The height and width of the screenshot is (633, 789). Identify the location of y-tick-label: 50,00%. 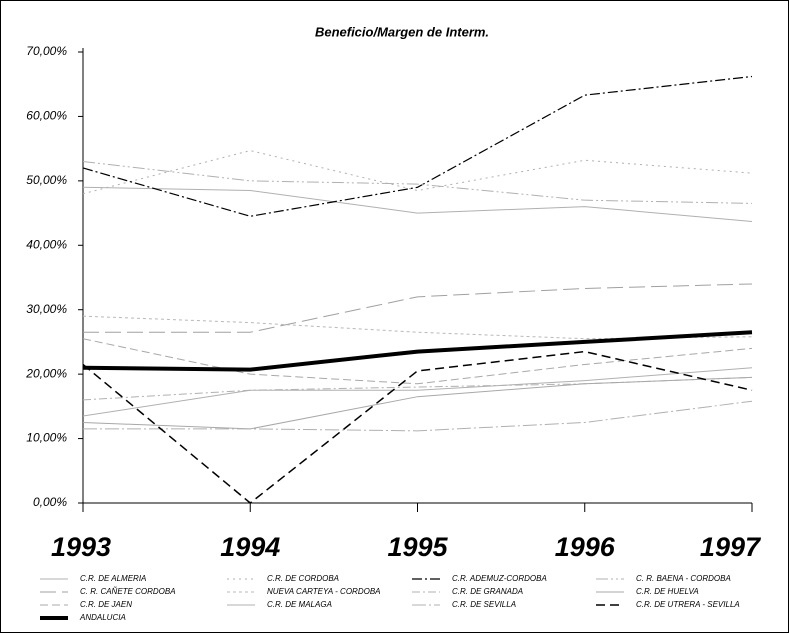
(46, 180).